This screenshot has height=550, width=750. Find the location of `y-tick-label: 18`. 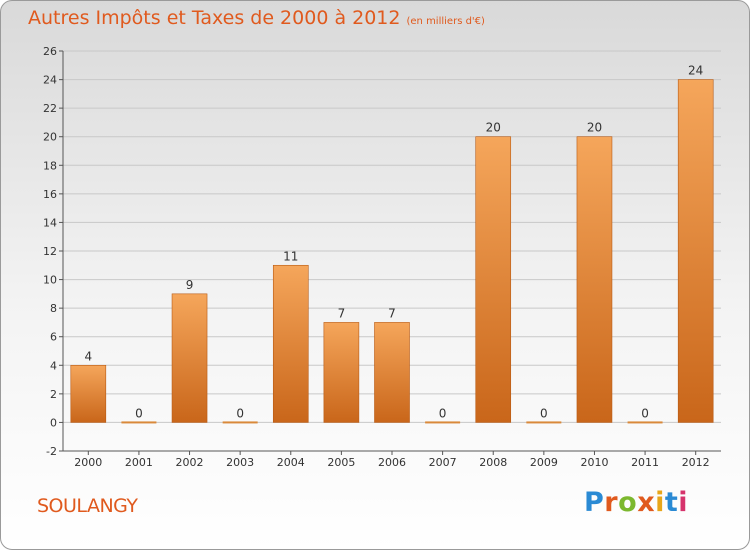

y-tick-label: 18 is located at coordinates (50, 165).